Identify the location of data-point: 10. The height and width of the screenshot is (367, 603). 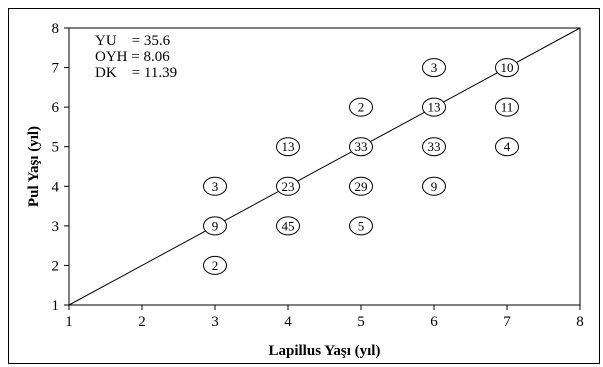
(507, 68).